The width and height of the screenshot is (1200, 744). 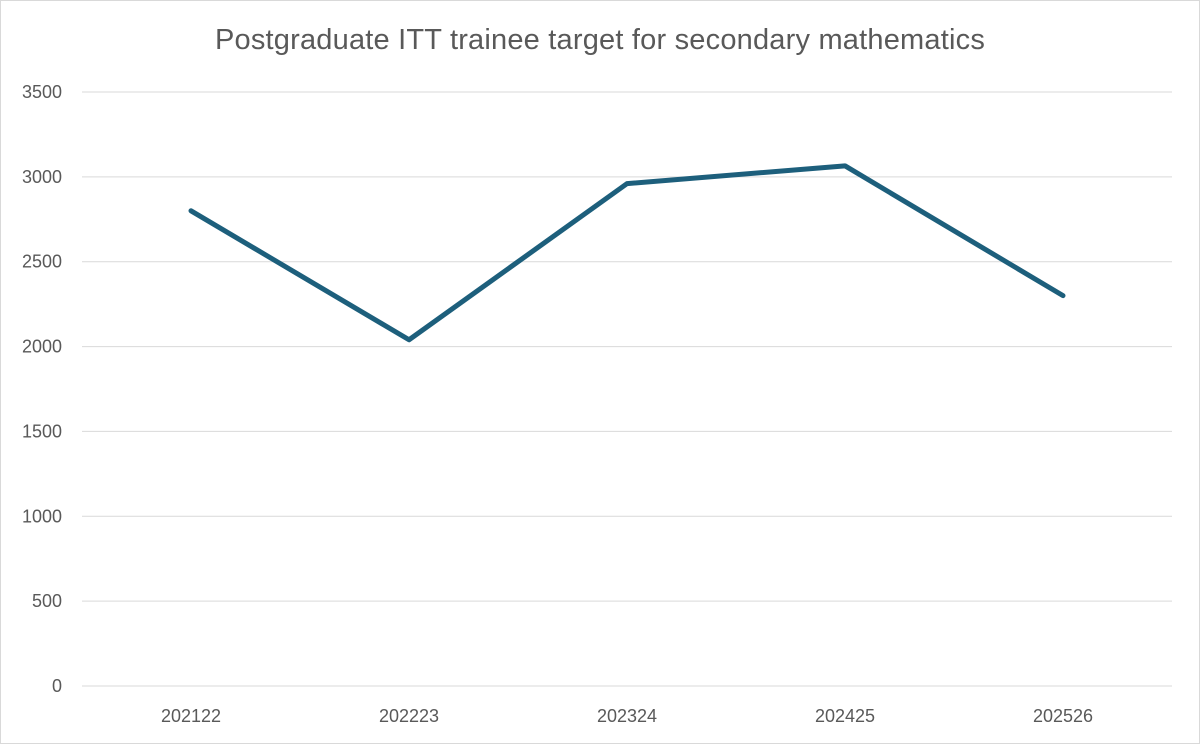 What do you see at coordinates (42, 177) in the screenshot?
I see `y-tick-label: 3000` at bounding box center [42, 177].